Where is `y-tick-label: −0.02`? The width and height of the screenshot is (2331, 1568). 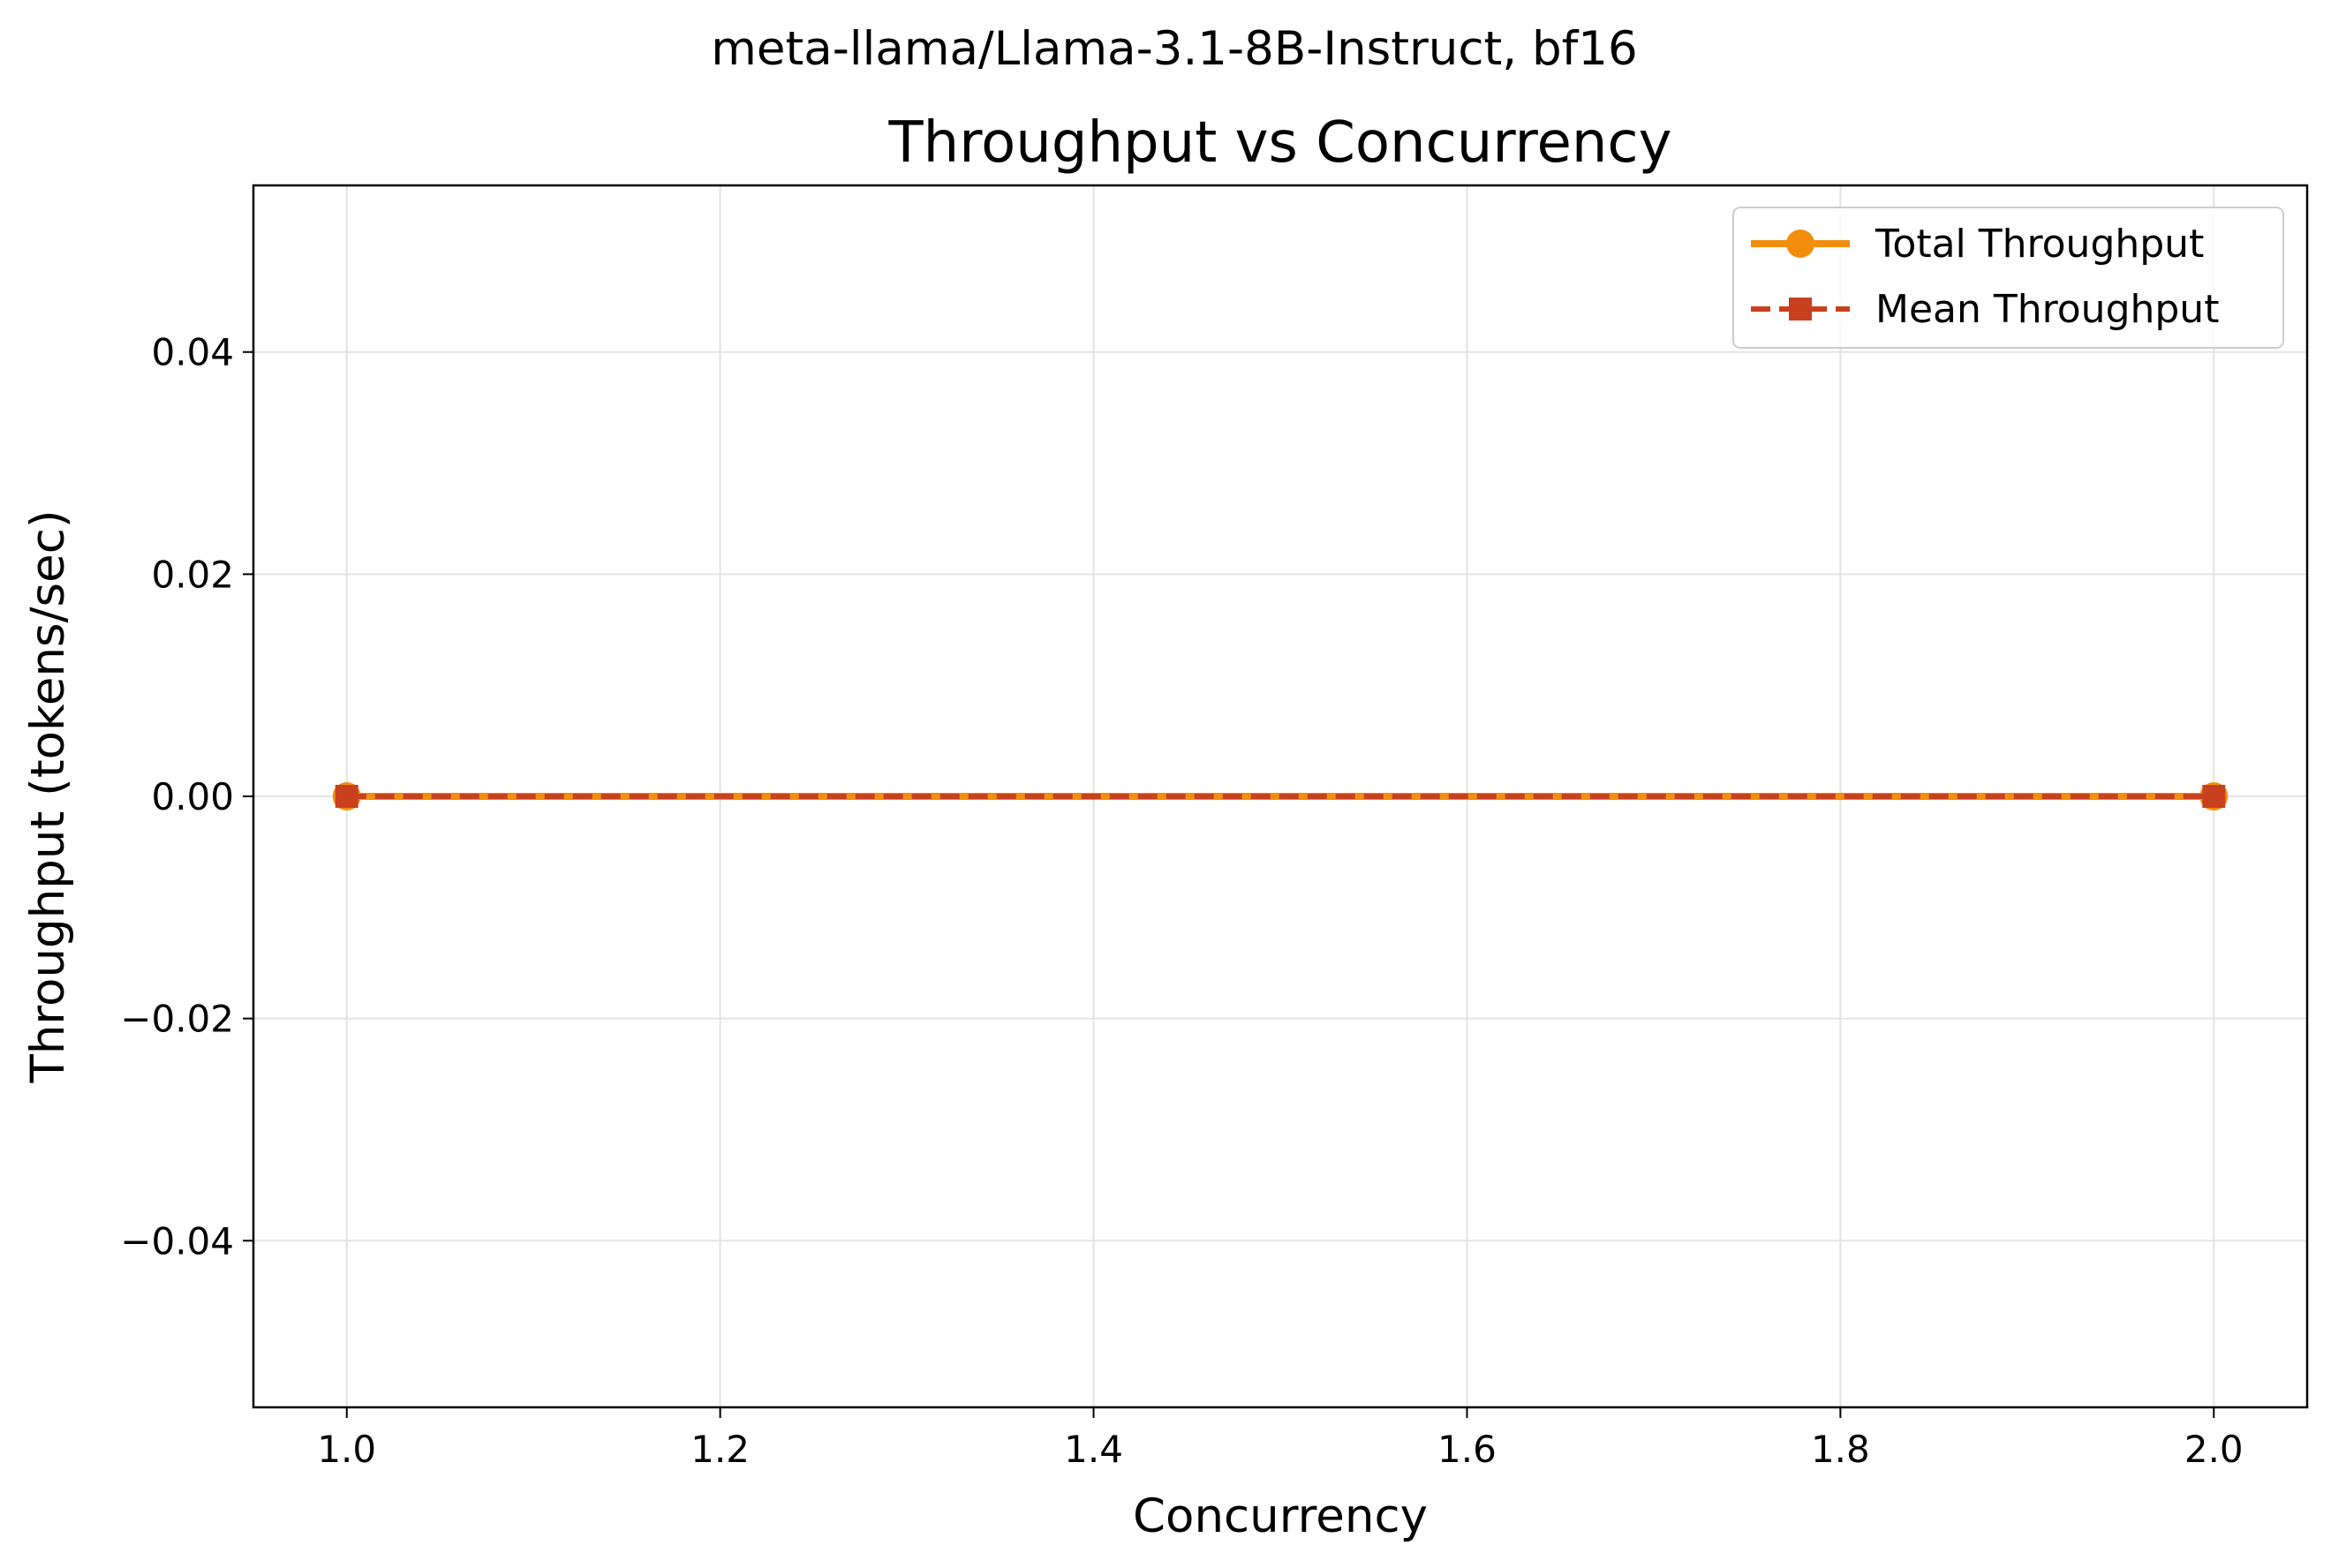
y-tick-label: −0.02 is located at coordinates (177, 1020).